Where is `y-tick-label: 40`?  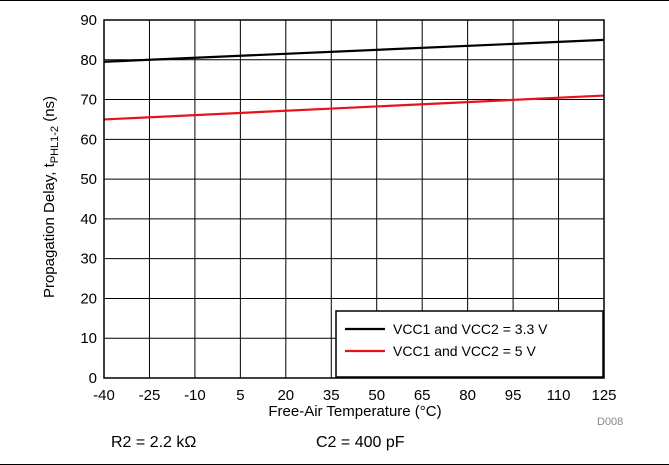 y-tick-label: 40 is located at coordinates (88, 219).